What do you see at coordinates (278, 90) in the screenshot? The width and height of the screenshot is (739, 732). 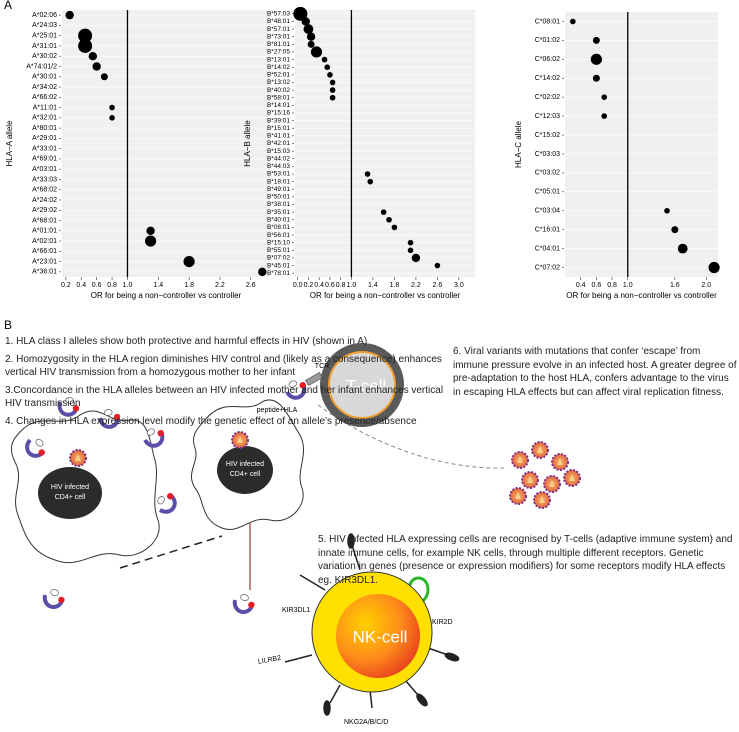 I see `y-tick-label: B*40:02` at bounding box center [278, 90].